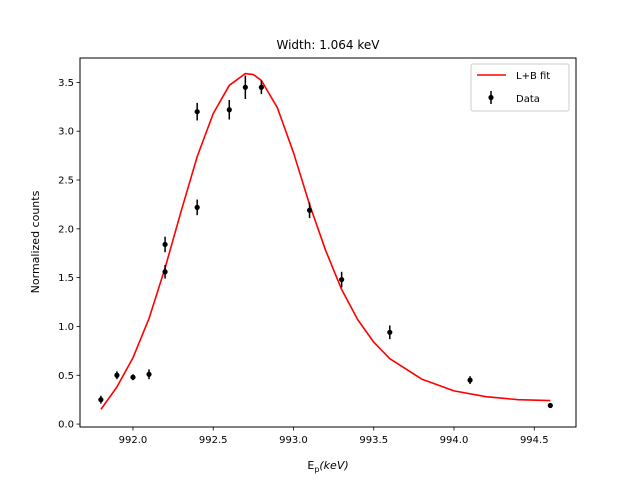  Describe the element at coordinates (293, 440) in the screenshot. I see `x-tick-label: 993.0` at that location.